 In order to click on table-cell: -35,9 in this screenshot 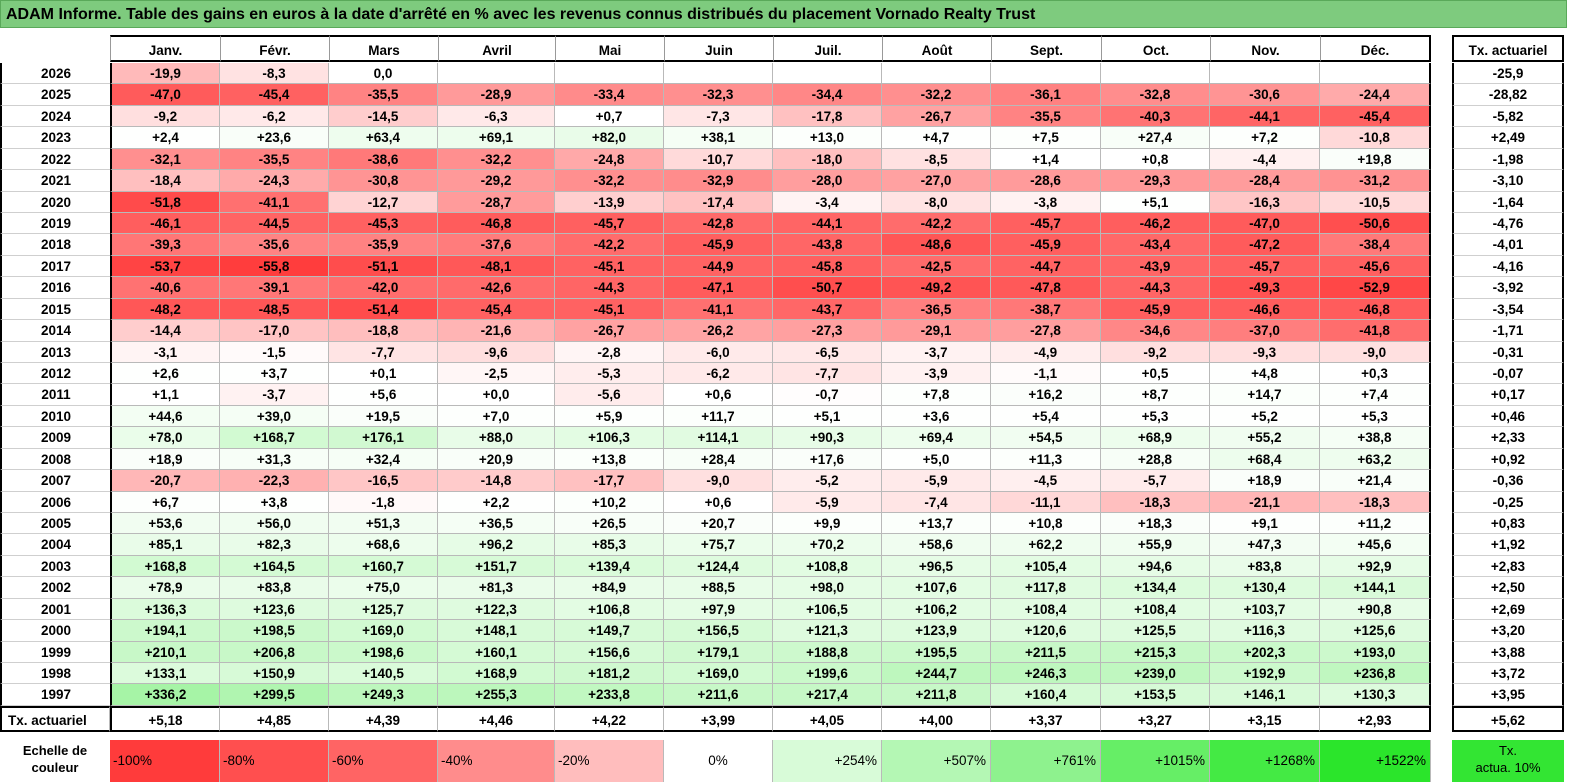, I will do `click(383, 245)`.